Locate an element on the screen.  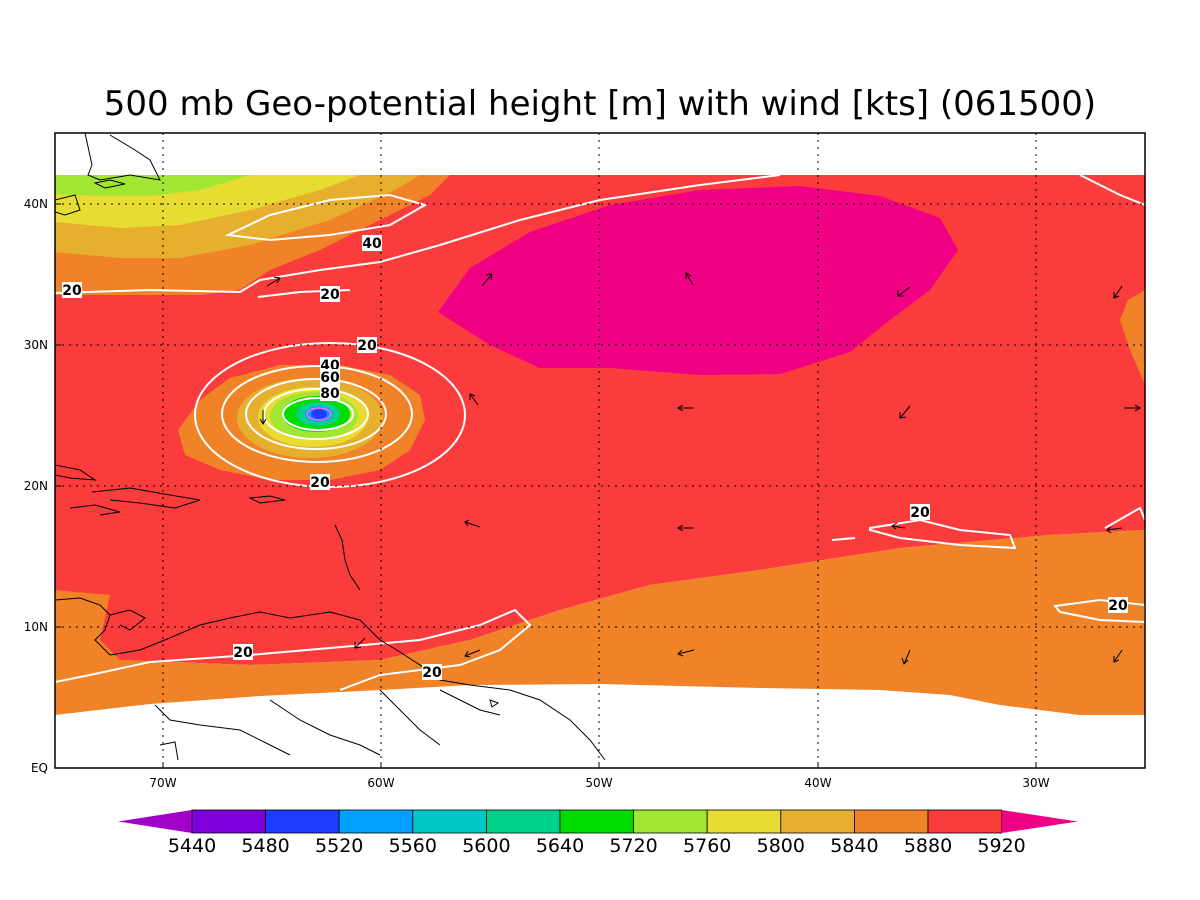
colorbar-label: 5920 is located at coordinates (1001, 846).